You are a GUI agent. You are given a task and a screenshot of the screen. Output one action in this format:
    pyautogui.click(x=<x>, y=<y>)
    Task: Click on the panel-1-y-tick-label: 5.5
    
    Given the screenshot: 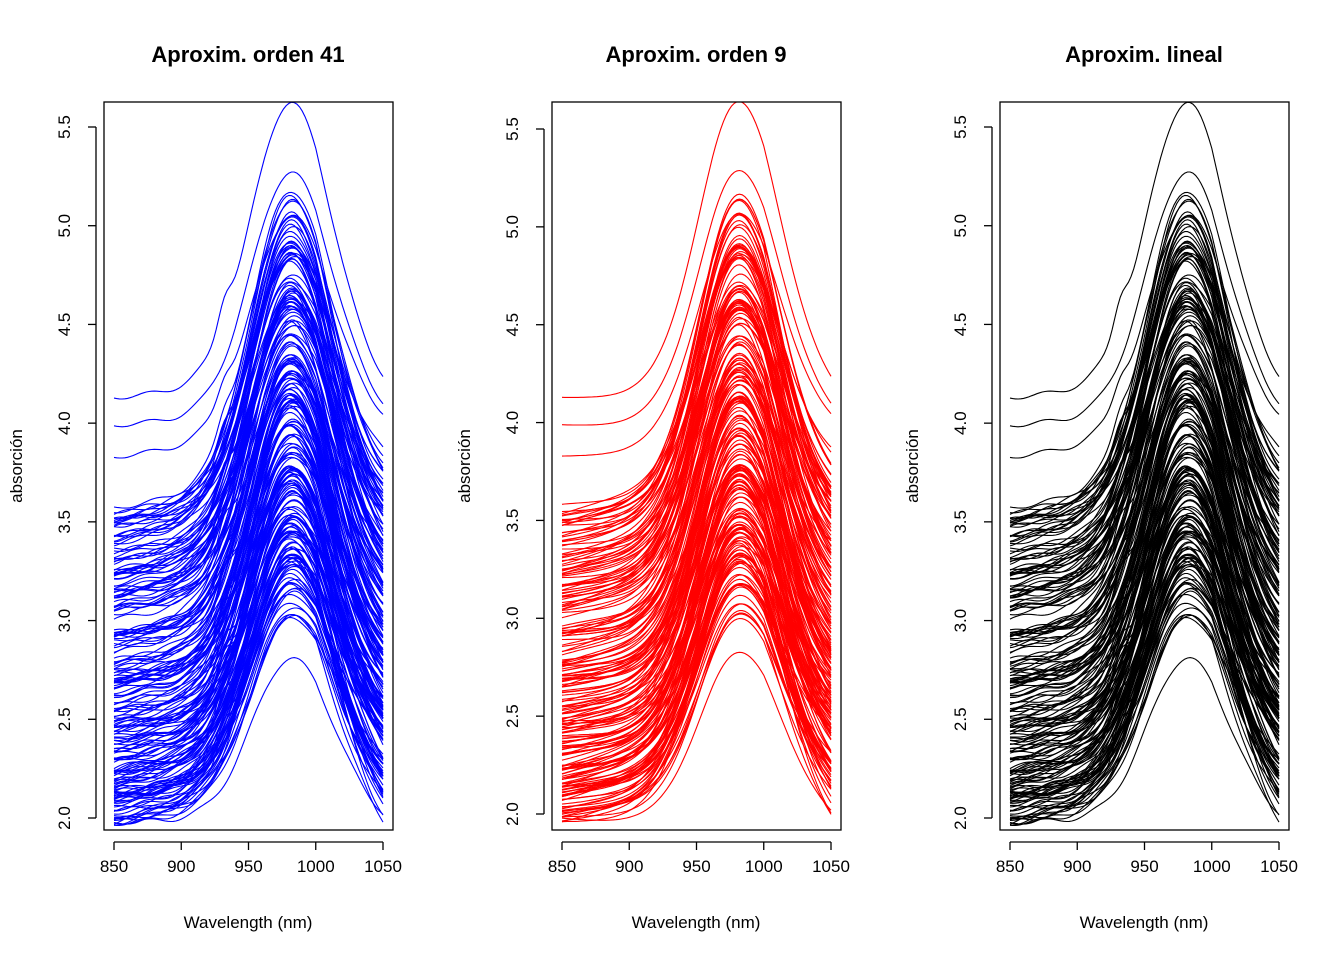 What is the action you would take?
    pyautogui.click(x=64, y=127)
    